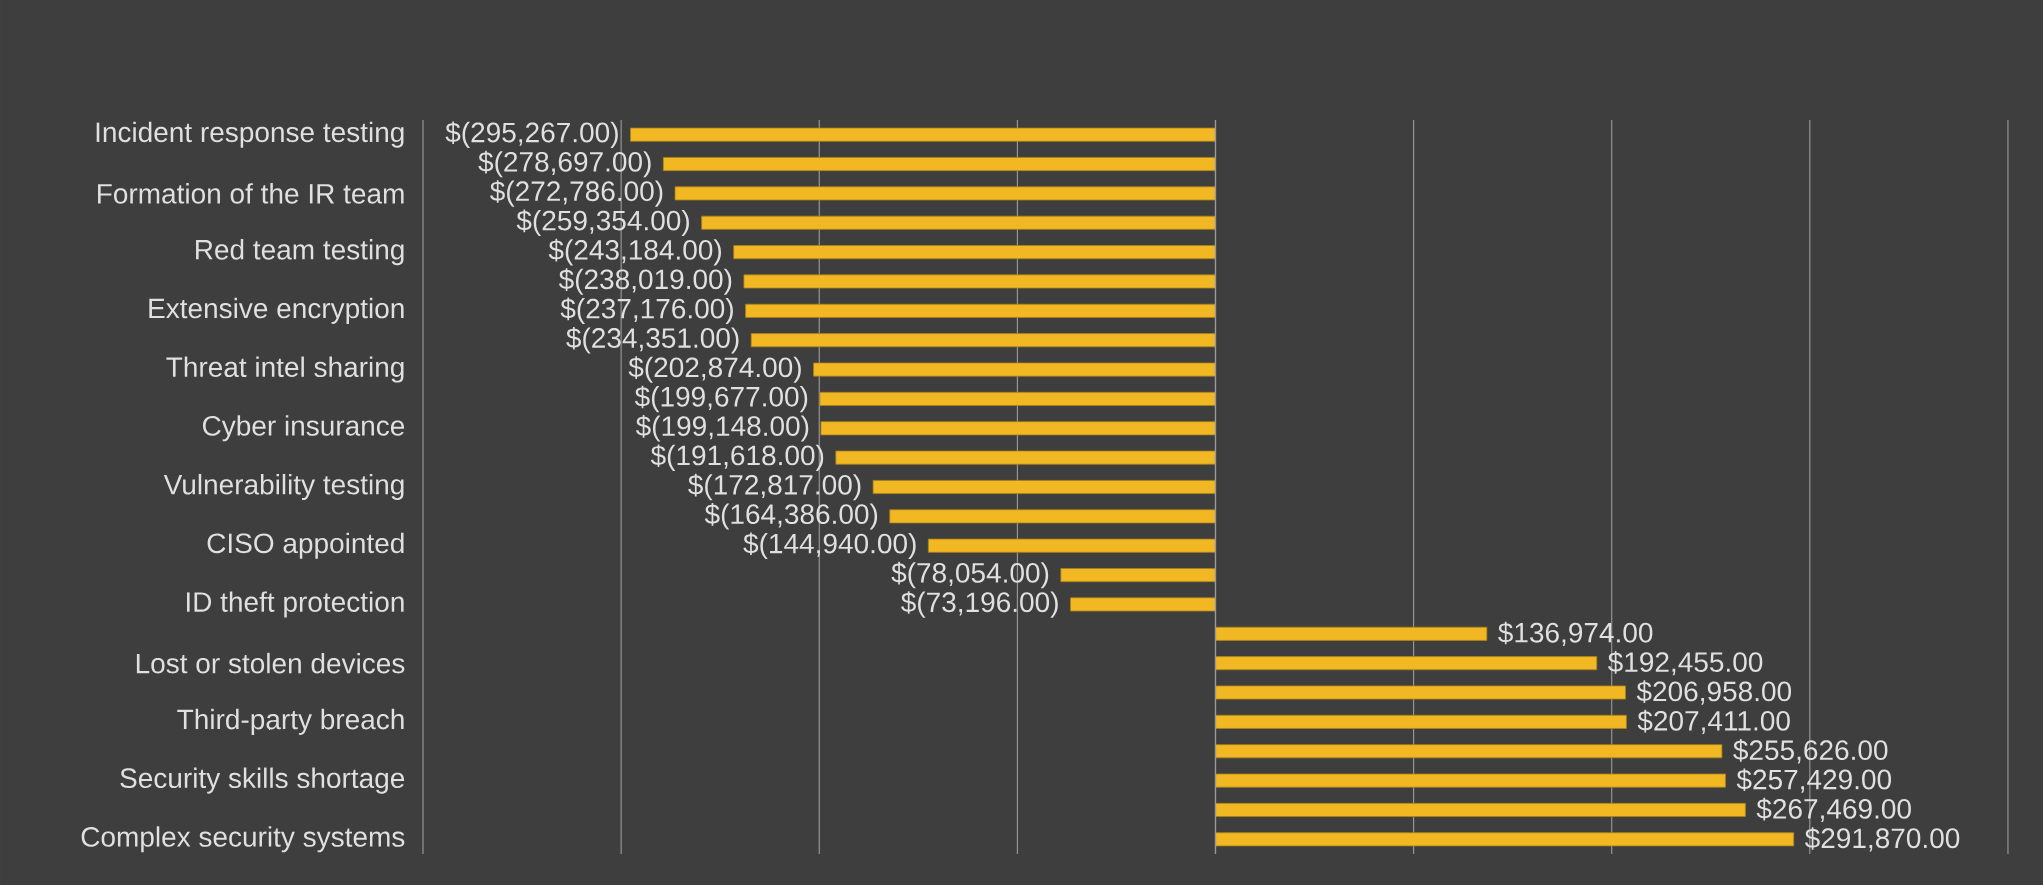  Describe the element at coordinates (576, 193) in the screenshot. I see `data-label: $(272,786.00)` at that location.